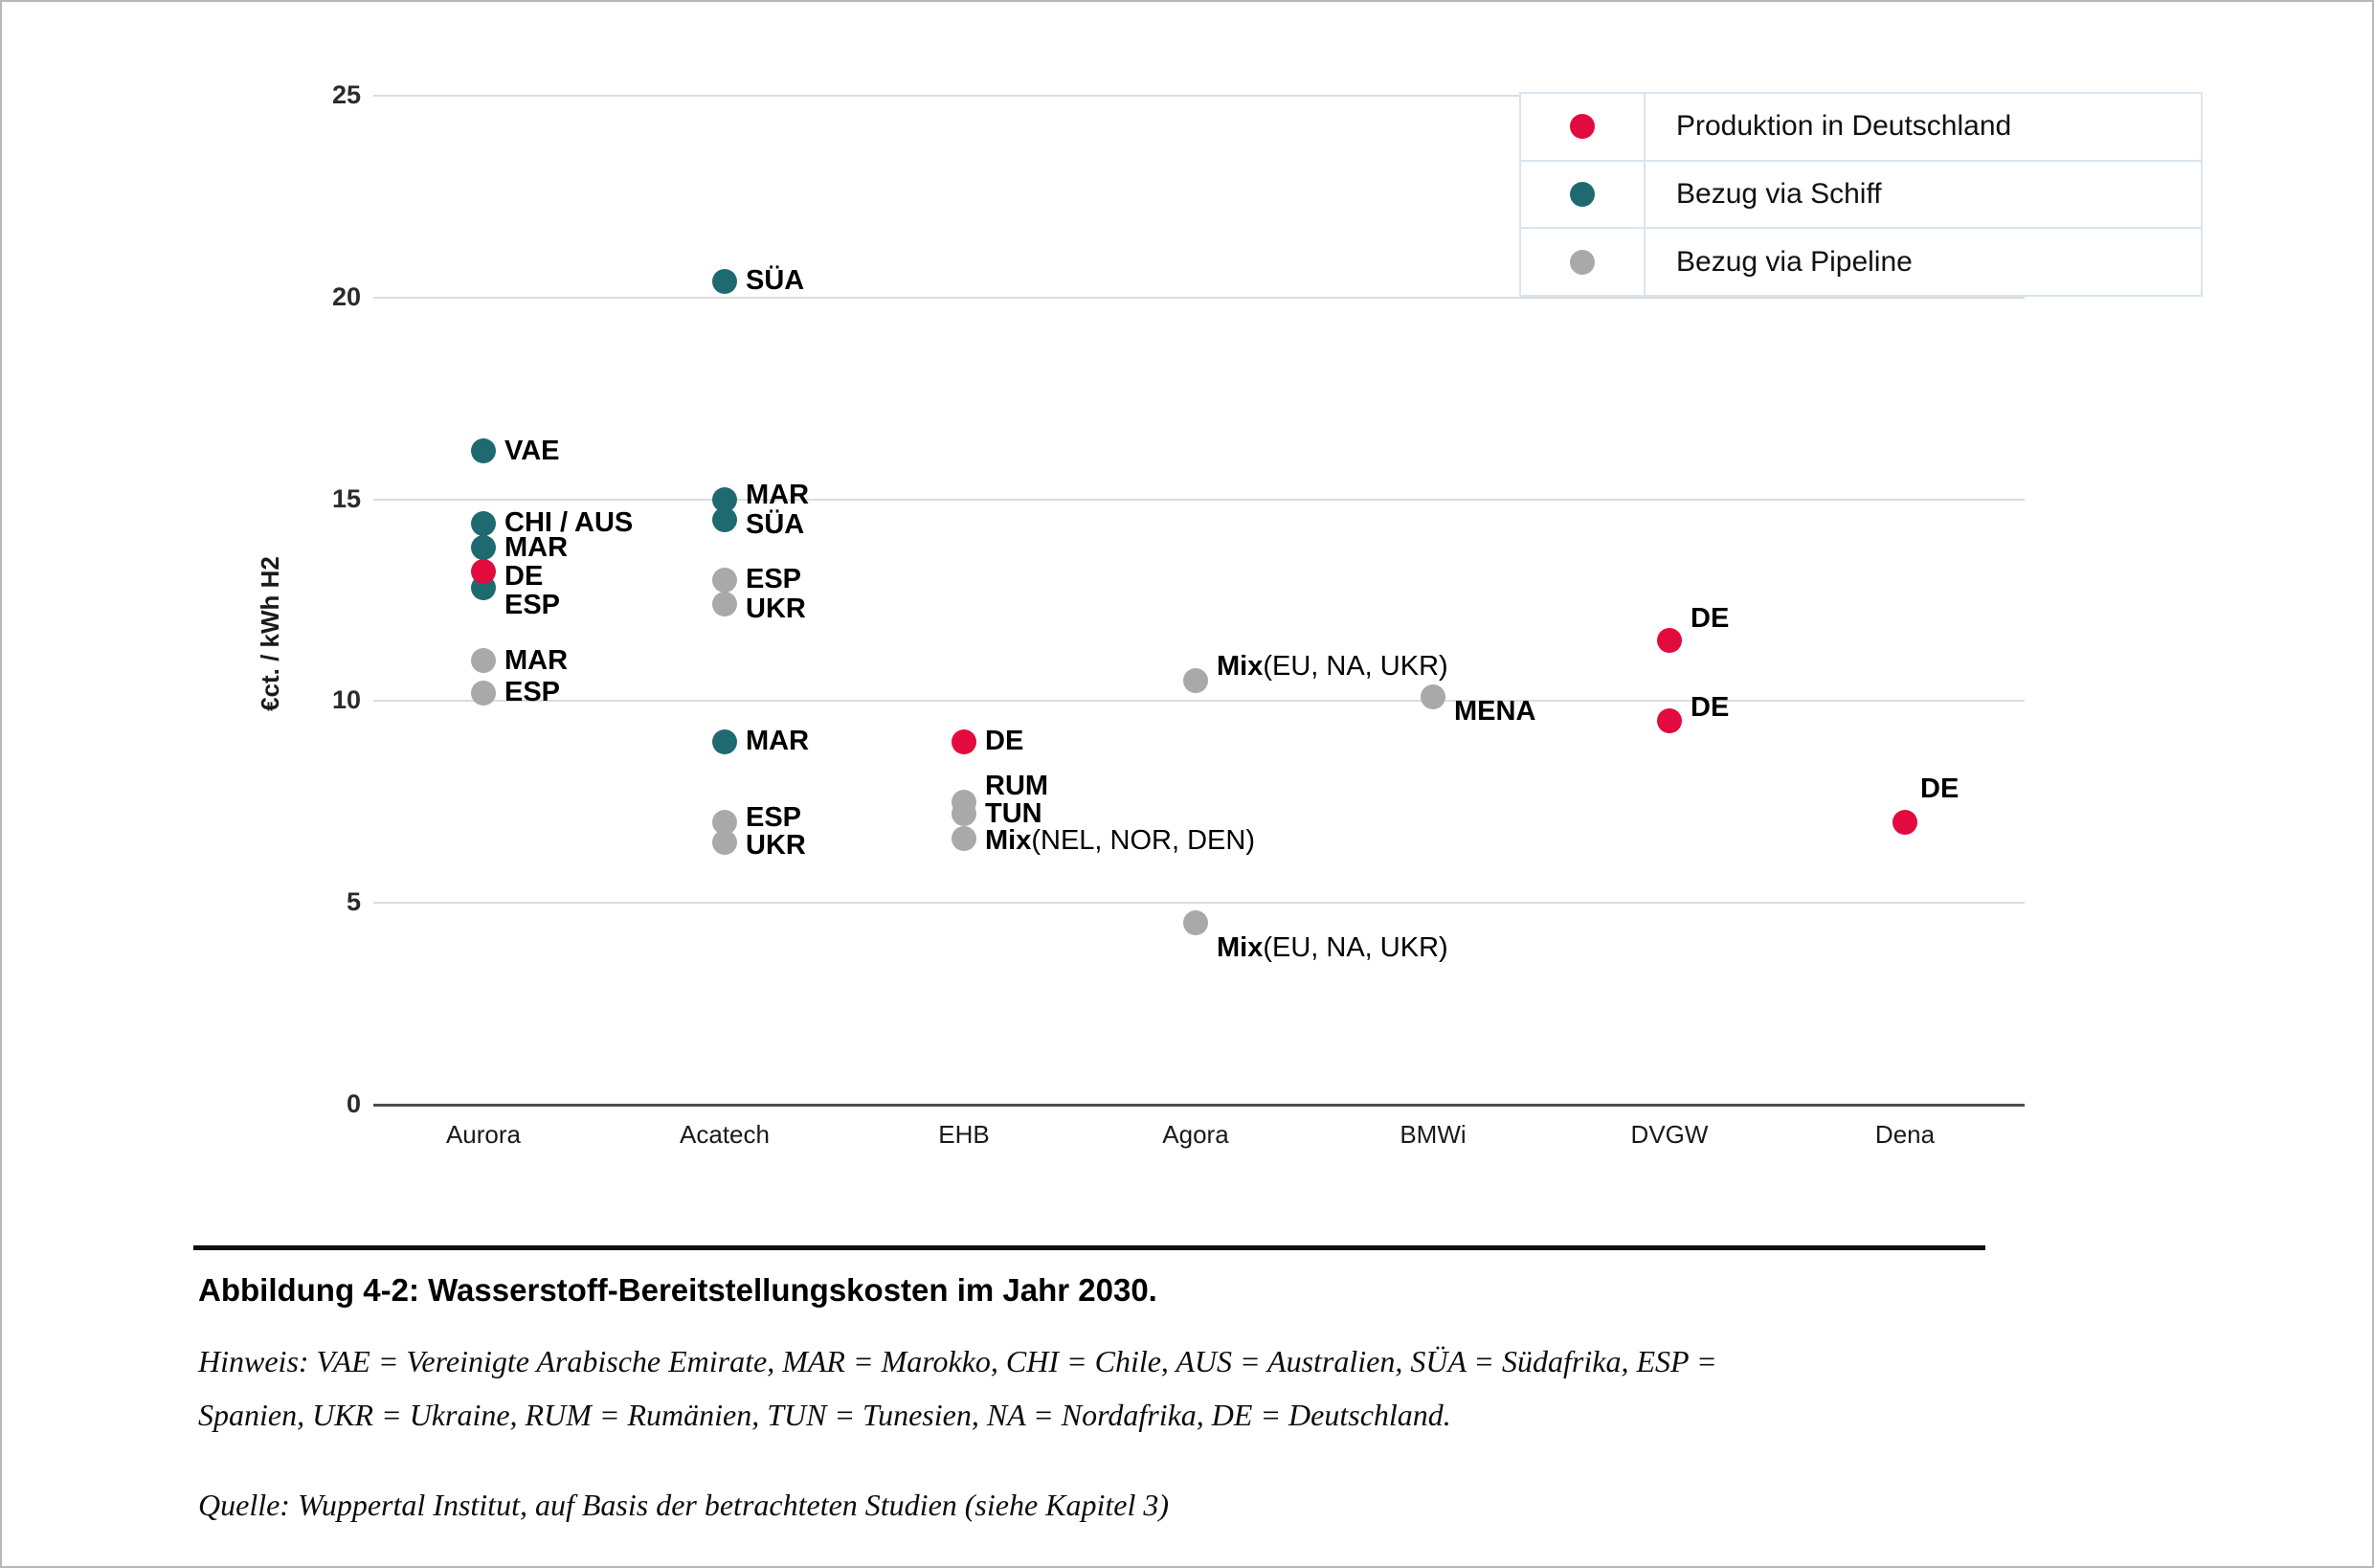  Describe the element at coordinates (1669, 1135) in the screenshot. I see `x-tick-label-dvgw: DVGW` at that location.